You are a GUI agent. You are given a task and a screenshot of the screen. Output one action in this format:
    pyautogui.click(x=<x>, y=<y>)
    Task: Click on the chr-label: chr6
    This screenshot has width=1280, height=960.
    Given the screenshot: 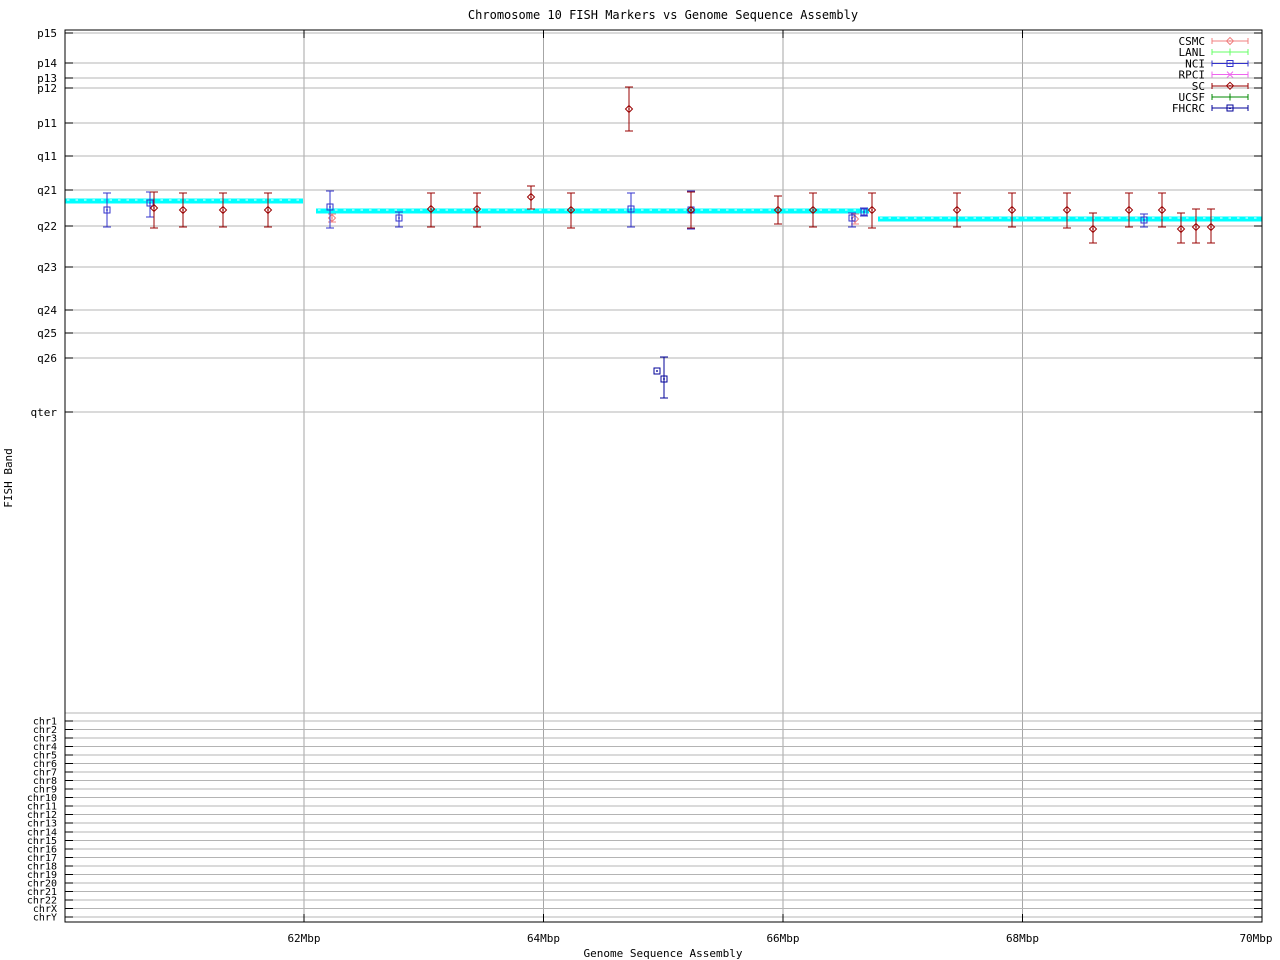 What is the action you would take?
    pyautogui.click(x=45, y=764)
    